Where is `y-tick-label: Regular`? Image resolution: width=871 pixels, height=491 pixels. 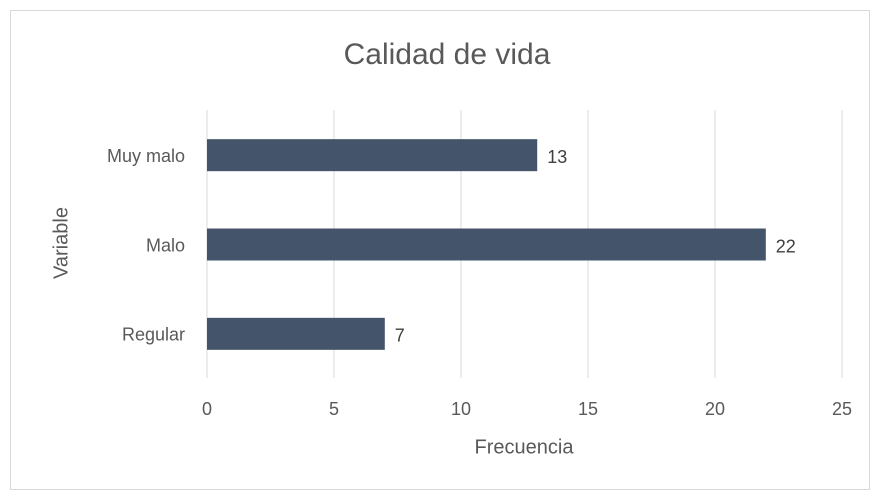 y-tick-label: Regular is located at coordinates (153, 335).